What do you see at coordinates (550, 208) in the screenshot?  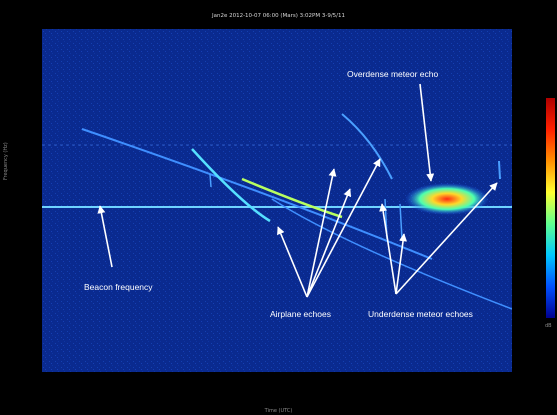 I see `colorbar` at bounding box center [550, 208].